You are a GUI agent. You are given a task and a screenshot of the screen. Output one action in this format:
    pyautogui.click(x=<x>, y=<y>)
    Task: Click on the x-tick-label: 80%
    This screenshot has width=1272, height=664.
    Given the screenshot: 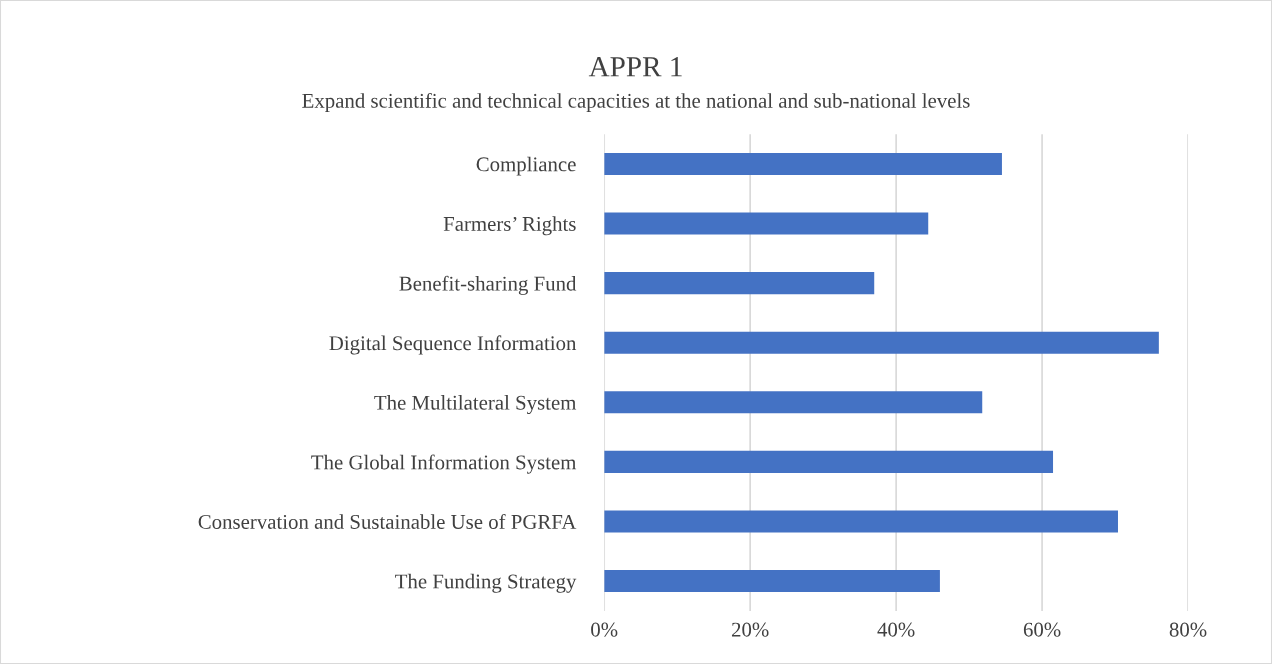 What is the action you would take?
    pyautogui.click(x=1188, y=629)
    